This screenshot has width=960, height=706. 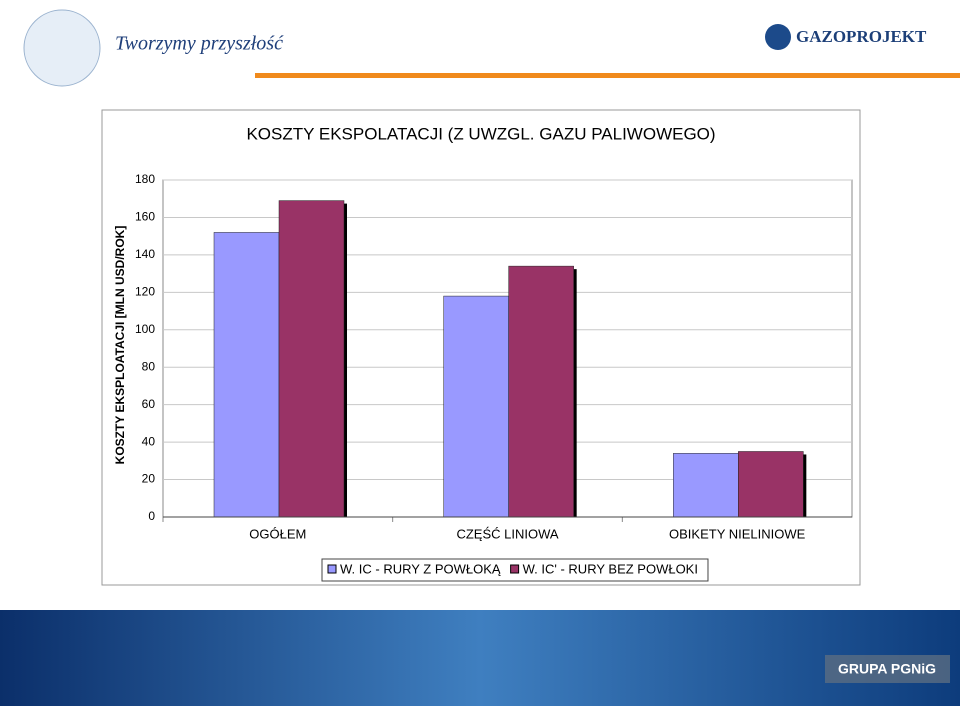 I want to click on footer-band, so click(x=480, y=658).